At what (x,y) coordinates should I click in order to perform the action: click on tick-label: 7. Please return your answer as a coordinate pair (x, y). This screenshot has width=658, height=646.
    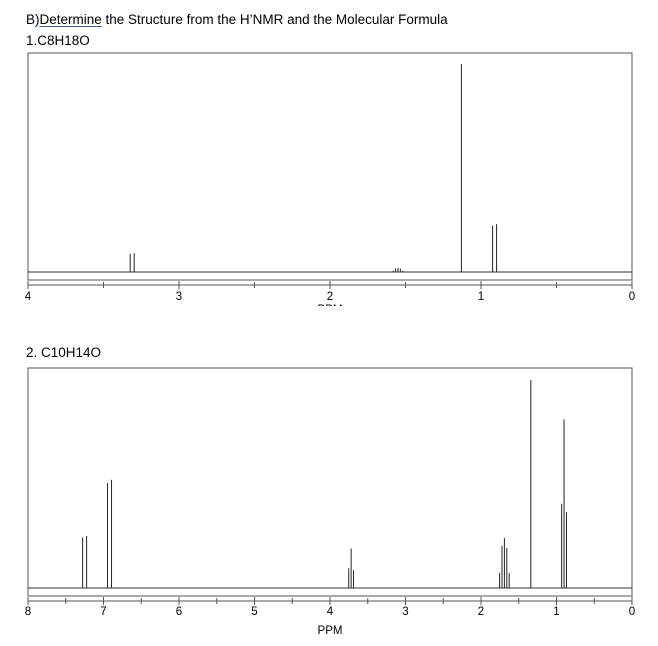
    Looking at the image, I should click on (103, 612).